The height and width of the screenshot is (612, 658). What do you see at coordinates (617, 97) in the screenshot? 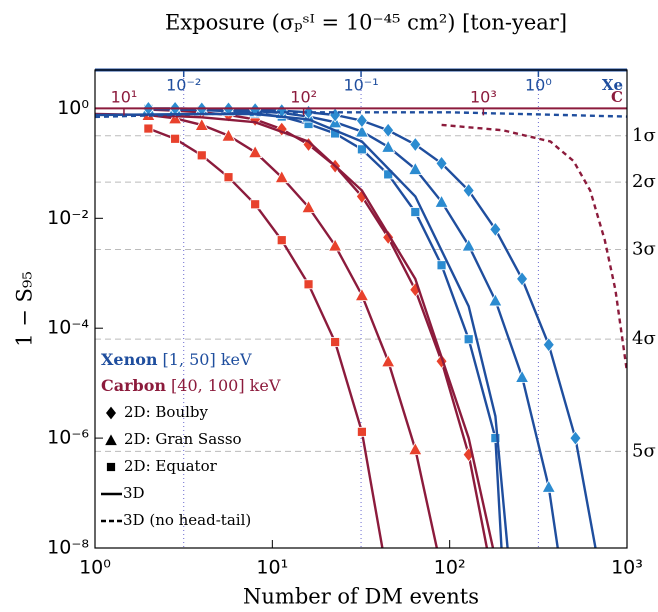
I see `top-axis-name: C` at bounding box center [617, 97].